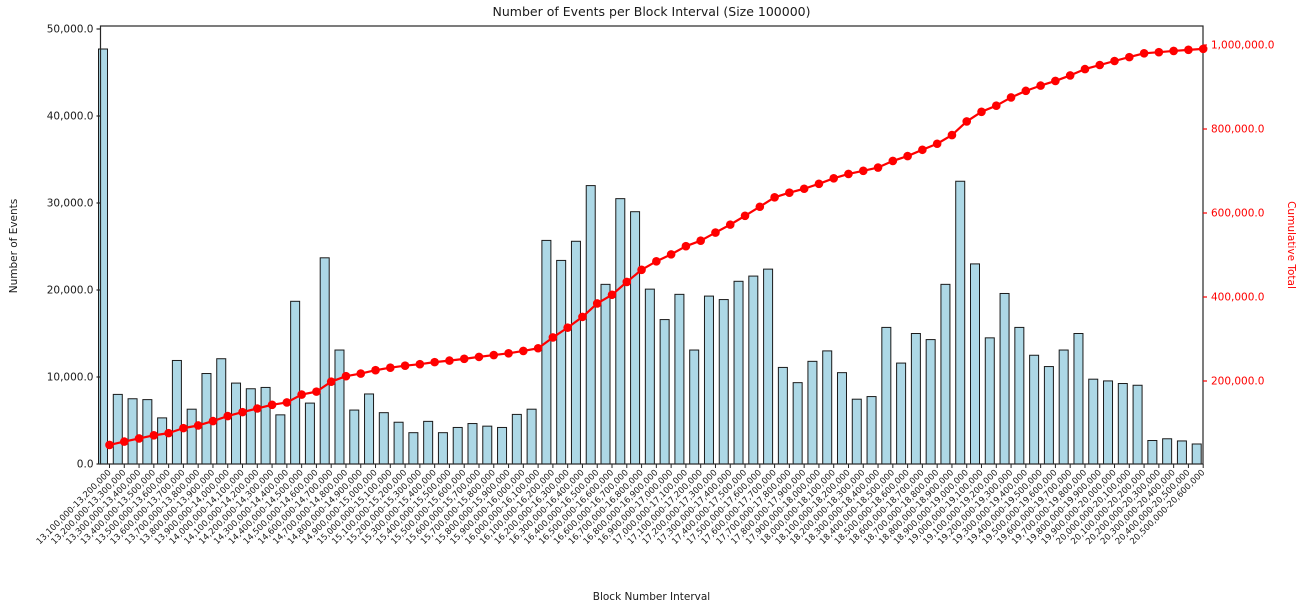  Describe the element at coordinates (1242, 46) in the screenshot. I see `y-axis-tick-label-right: 1,000,000.0` at that location.